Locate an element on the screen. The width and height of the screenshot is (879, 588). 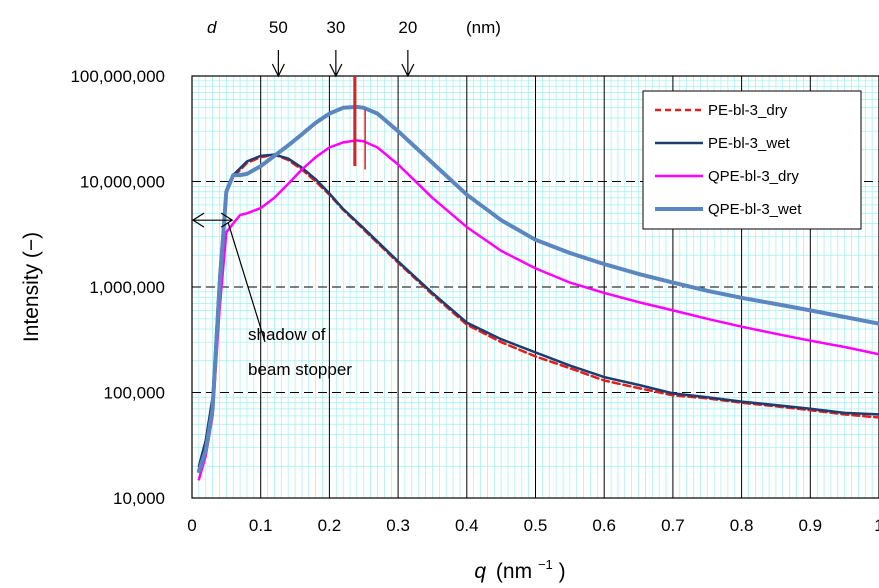
x-tick-label: 0.6 is located at coordinates (604, 525).